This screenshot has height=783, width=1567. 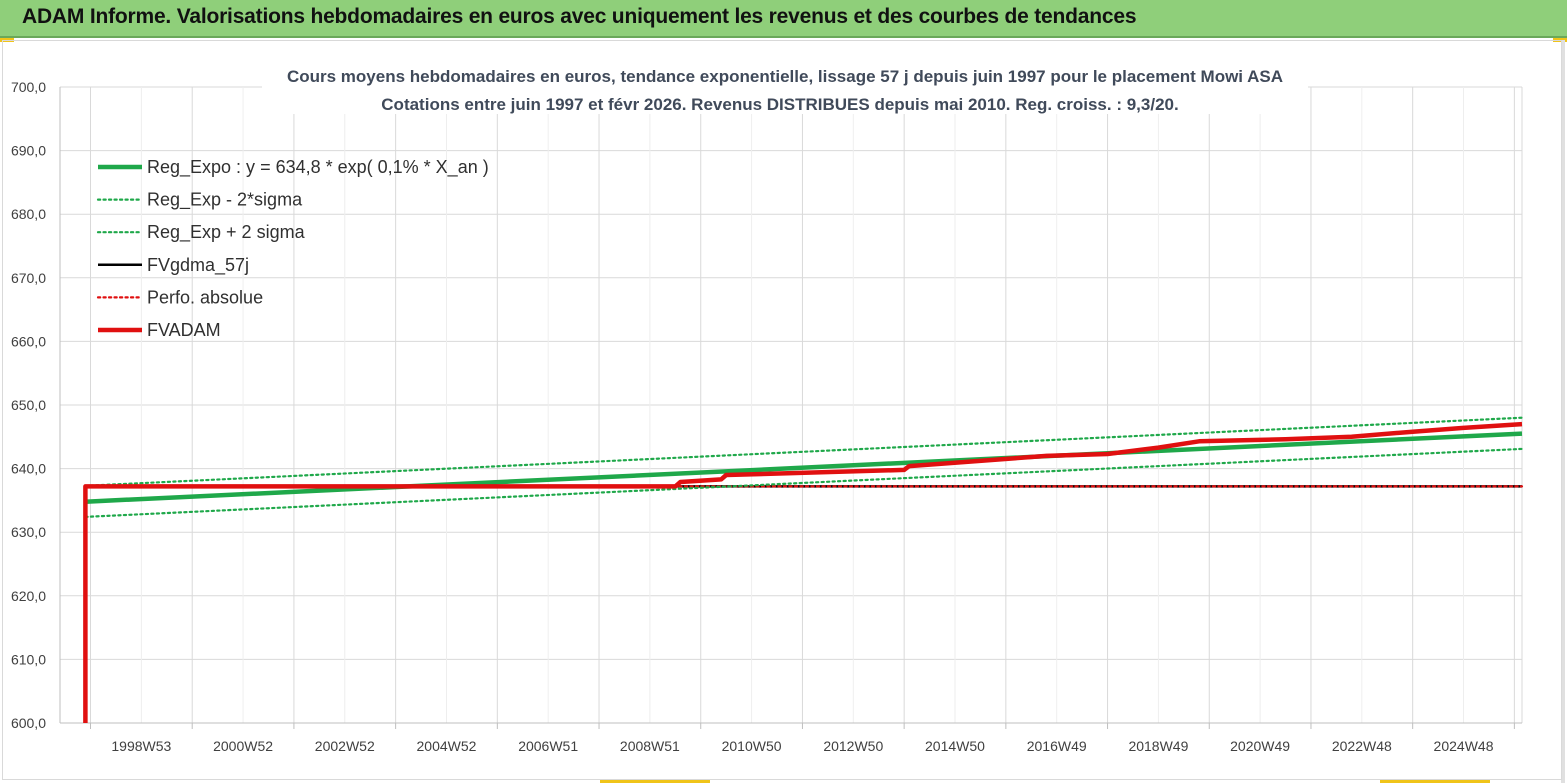 What do you see at coordinates (28, 151) in the screenshot?
I see `y-tick-label: 690,0` at bounding box center [28, 151].